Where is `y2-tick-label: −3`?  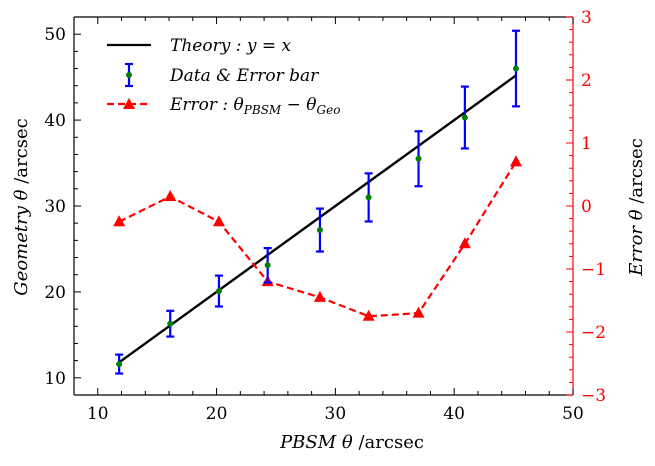
y2-tick-label: −3 is located at coordinates (593, 396).